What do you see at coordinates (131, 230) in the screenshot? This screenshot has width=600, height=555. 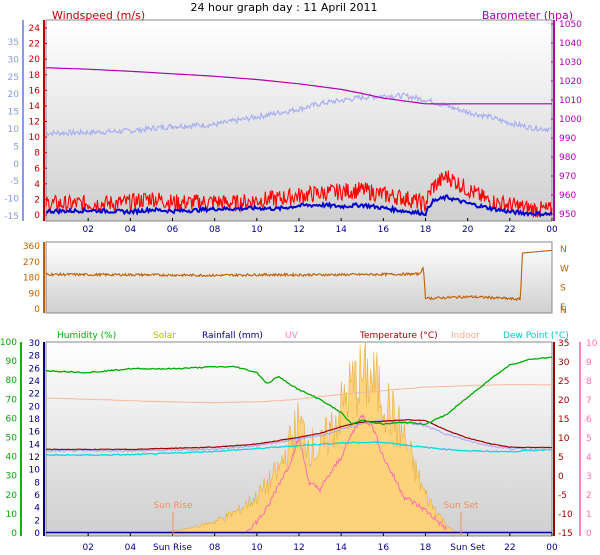 I see `wind-x-tick: 04` at bounding box center [131, 230].